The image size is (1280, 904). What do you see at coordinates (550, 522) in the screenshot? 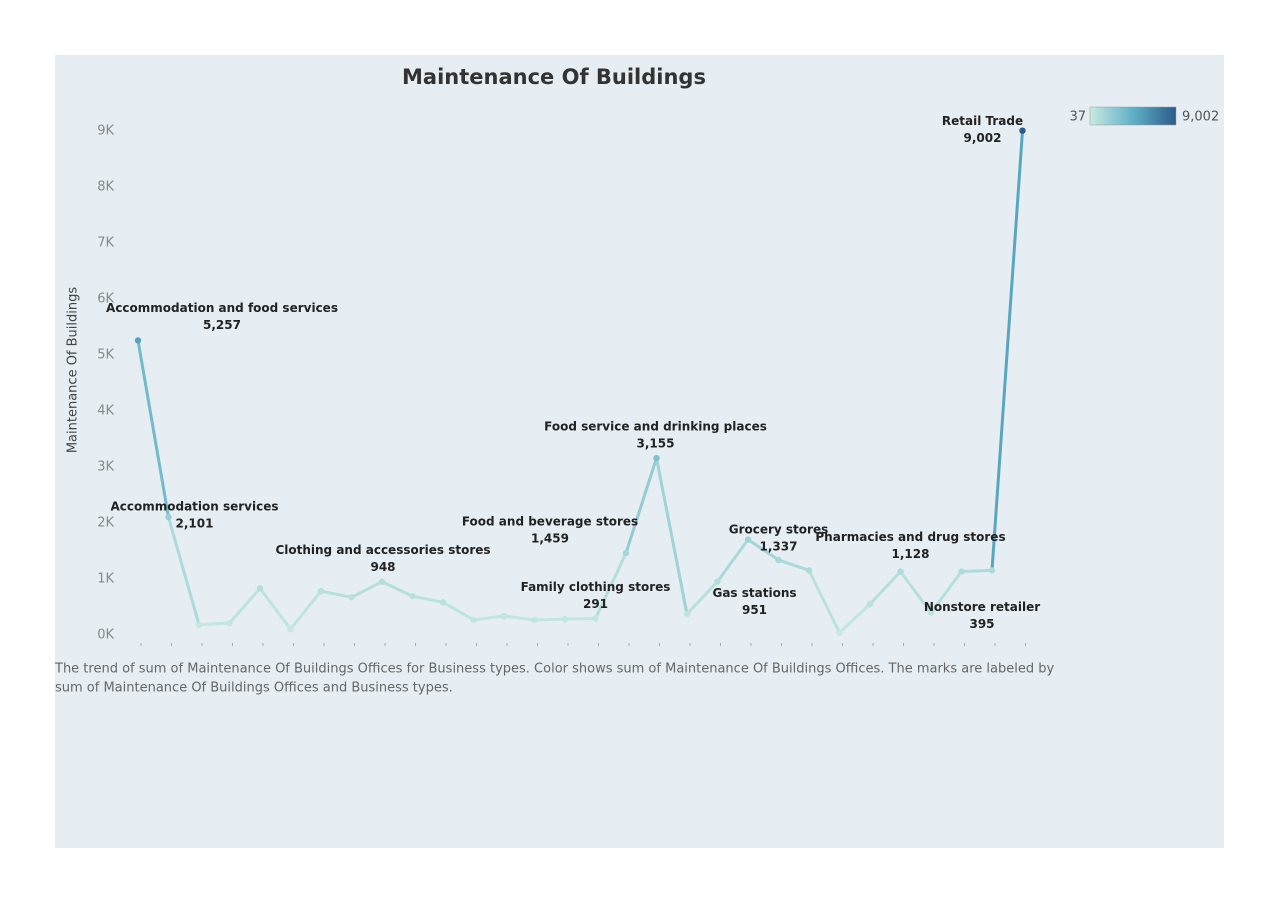
I see `point-category-label: Food and beverage stores` at bounding box center [550, 522].